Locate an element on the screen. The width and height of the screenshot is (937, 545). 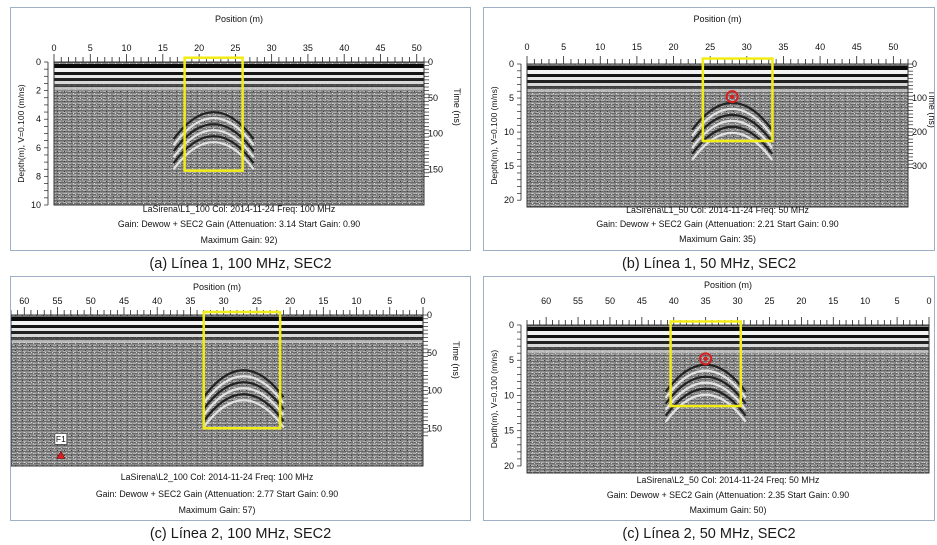
caption: (a) Línea 1, 100 MHz, SEC2 is located at coordinates (240, 264).